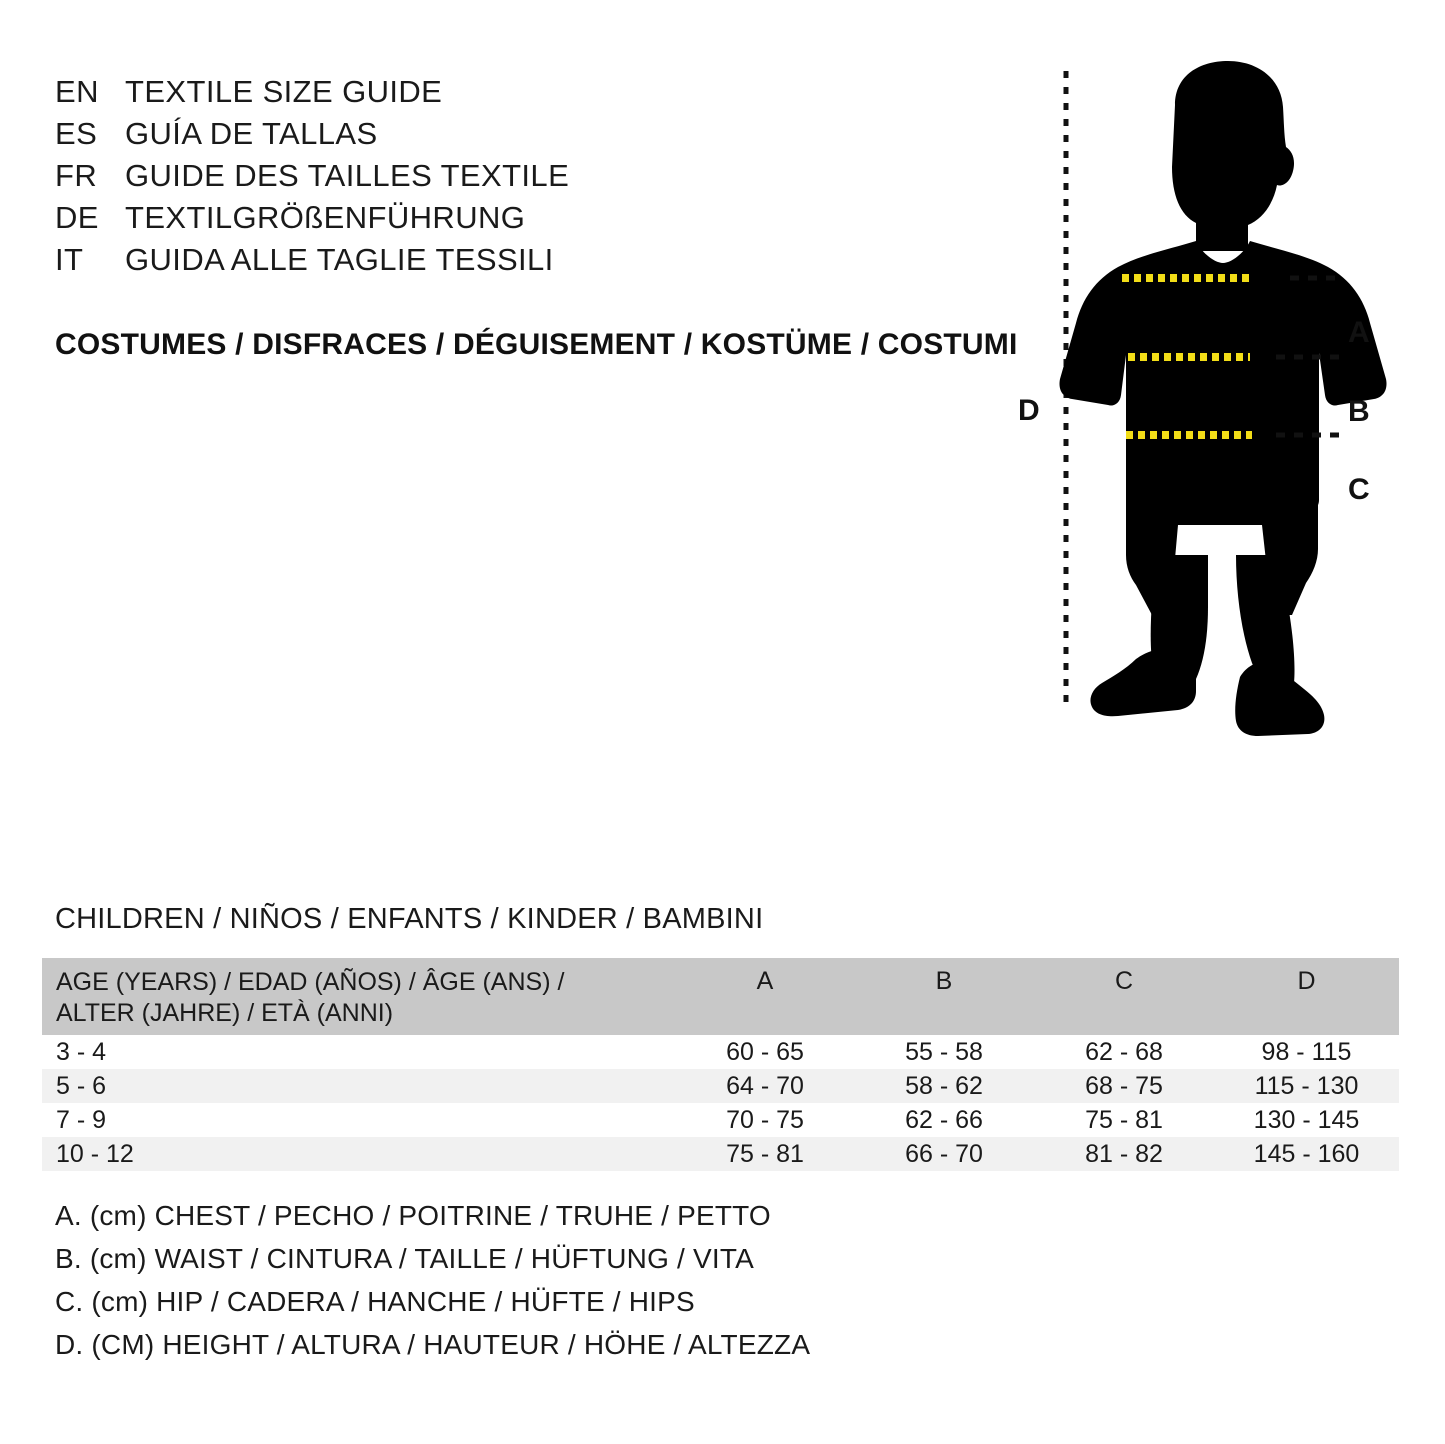 This screenshot has height=1444, width=1445. I want to click on language-code-it: IT, so click(69, 259).